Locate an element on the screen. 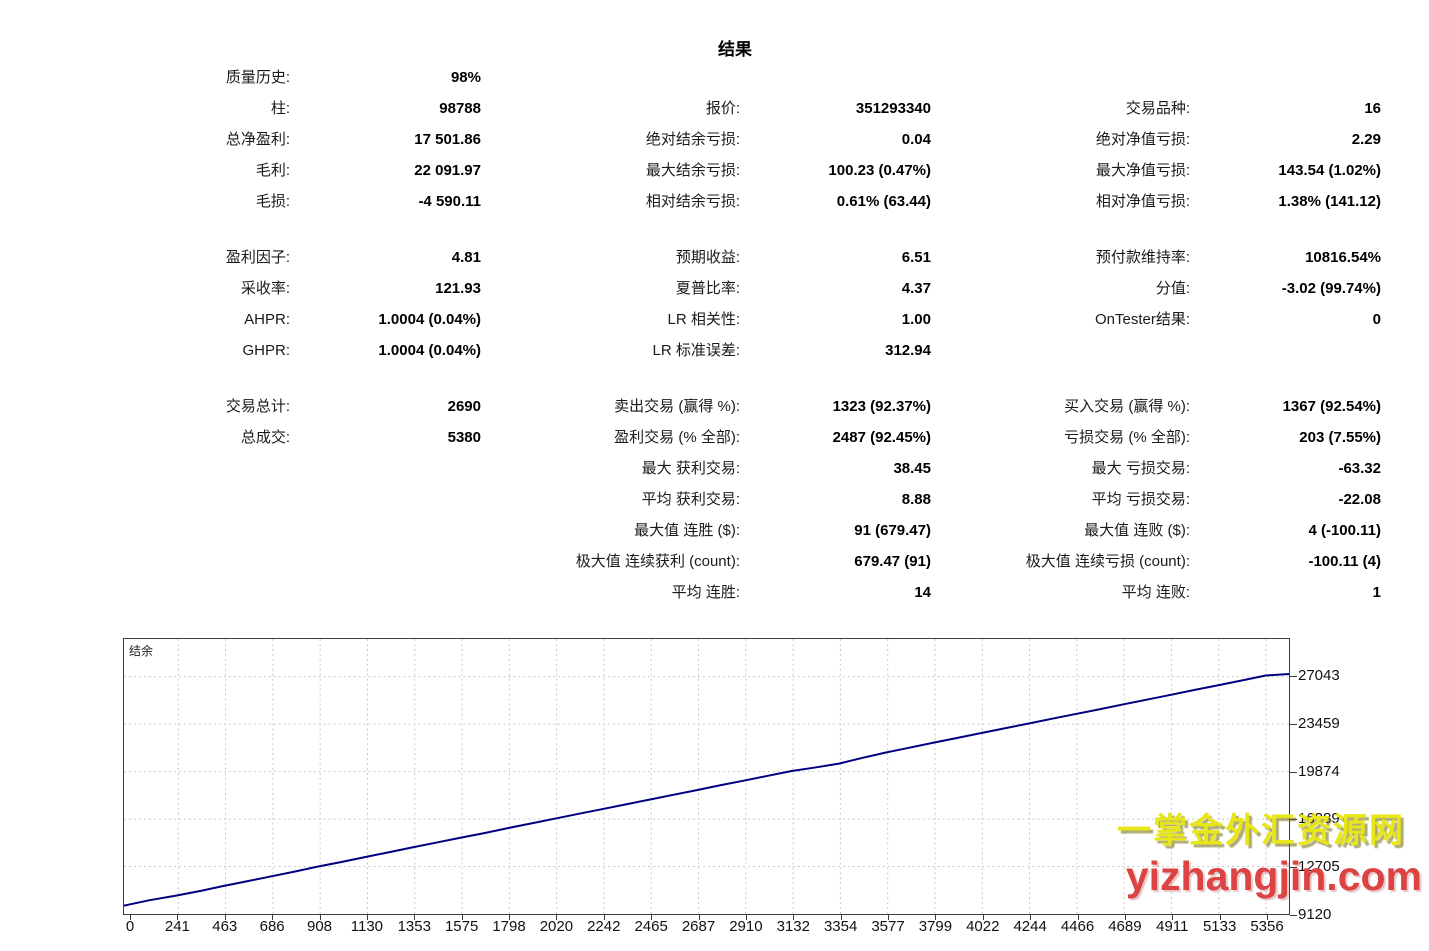 The width and height of the screenshot is (1429, 951). stat-value: 4.37 is located at coordinates (916, 288).